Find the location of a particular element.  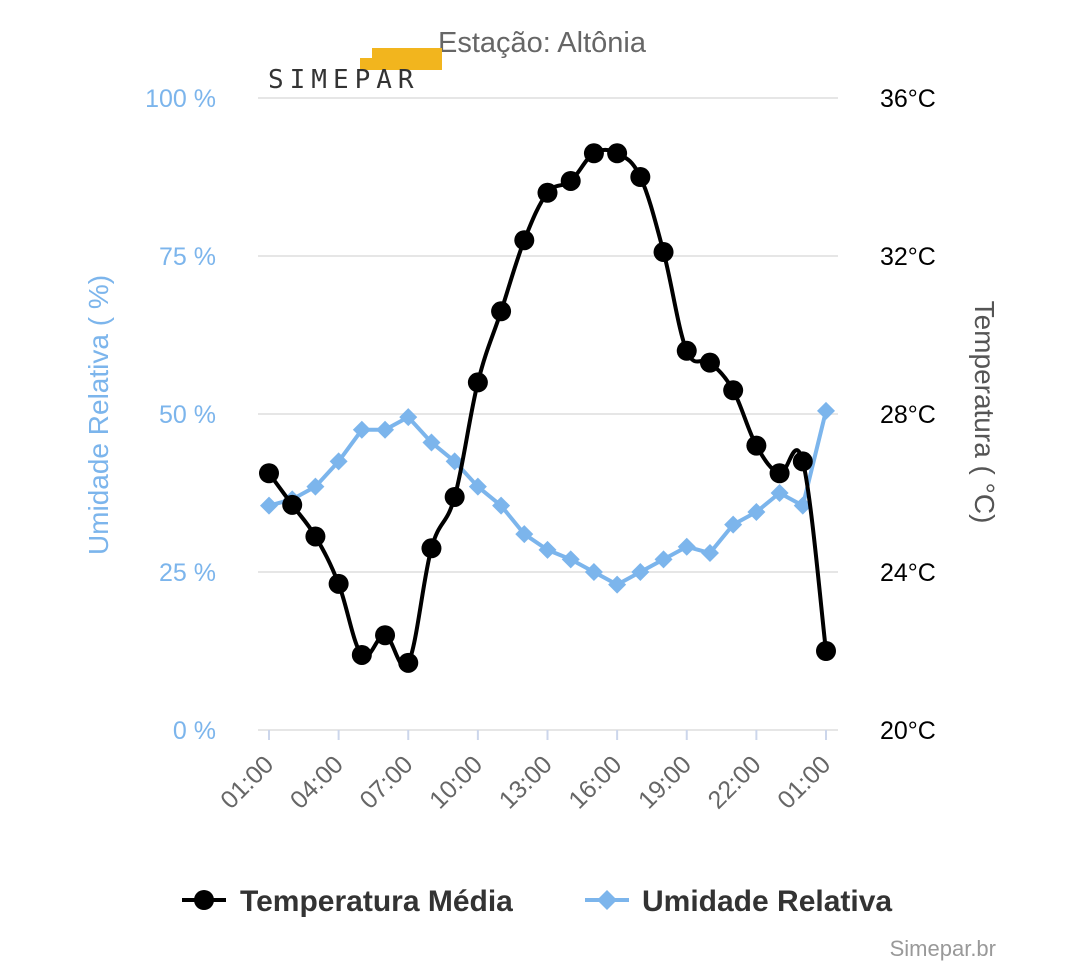

x-tick-label: 10:00 is located at coordinates (456, 782).